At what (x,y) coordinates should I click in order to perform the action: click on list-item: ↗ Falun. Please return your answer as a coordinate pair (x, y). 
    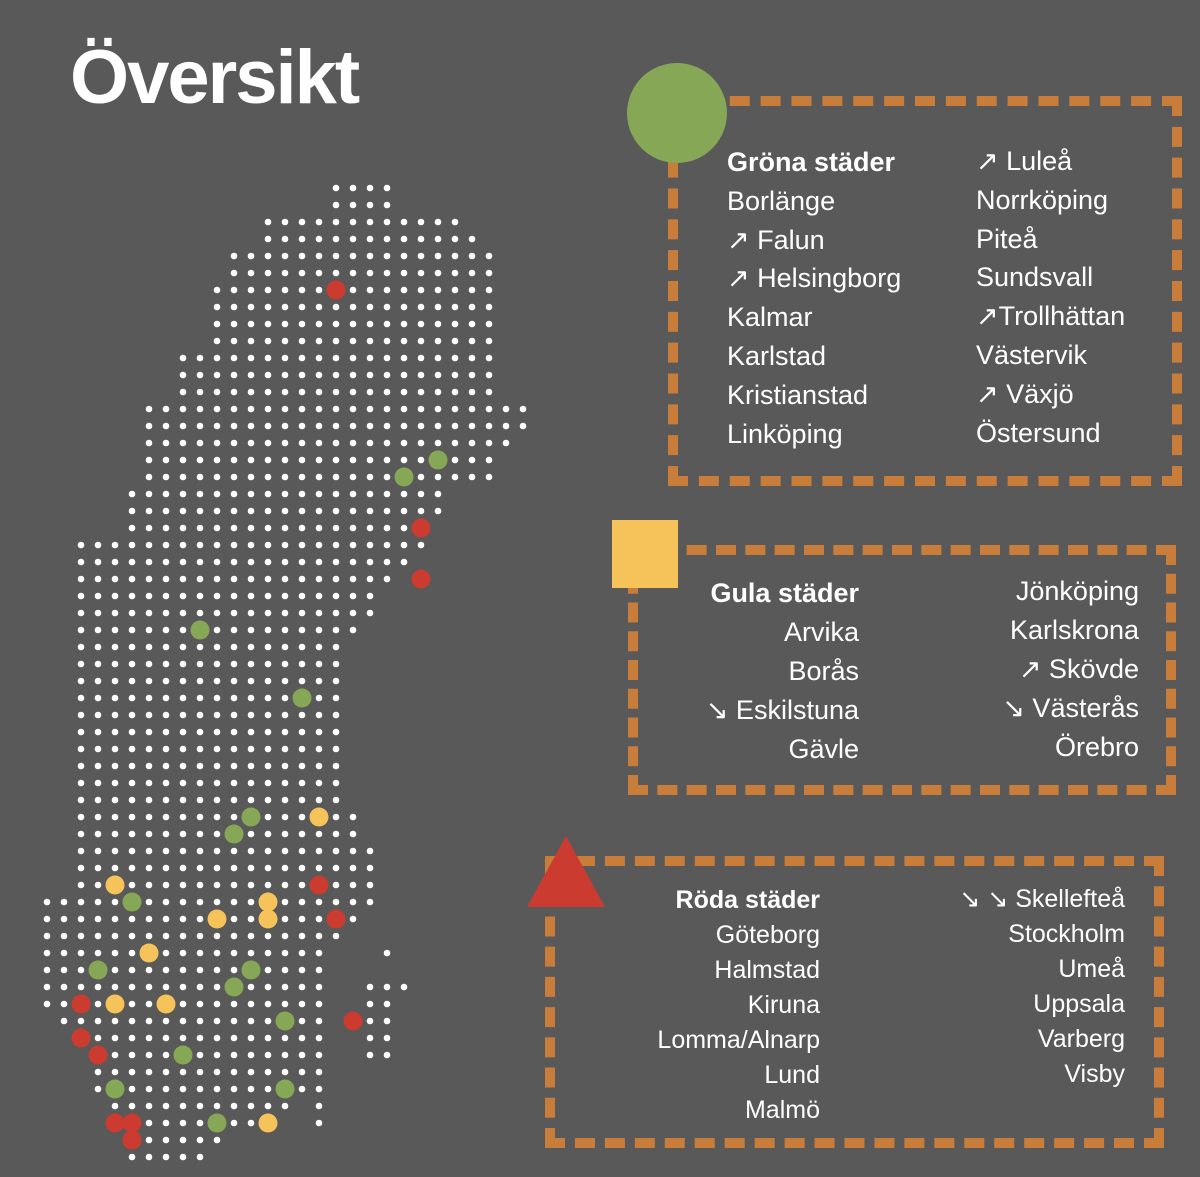
    Looking at the image, I should click on (776, 239).